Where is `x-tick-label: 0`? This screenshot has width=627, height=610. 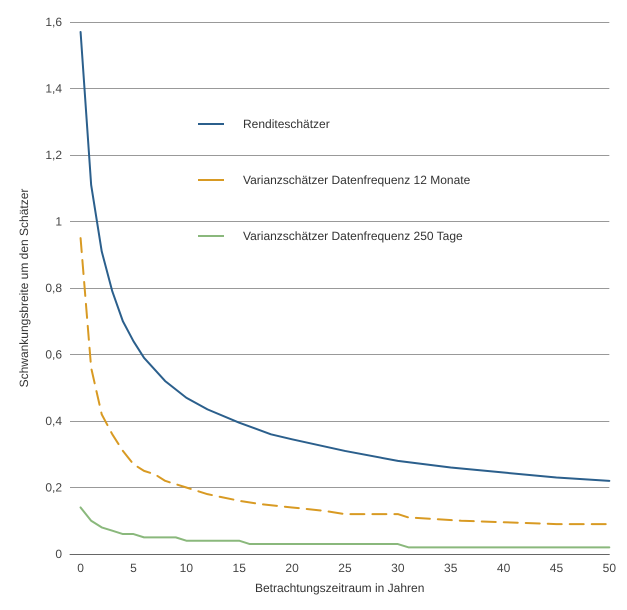
x-tick-label: 0 is located at coordinates (80, 568).